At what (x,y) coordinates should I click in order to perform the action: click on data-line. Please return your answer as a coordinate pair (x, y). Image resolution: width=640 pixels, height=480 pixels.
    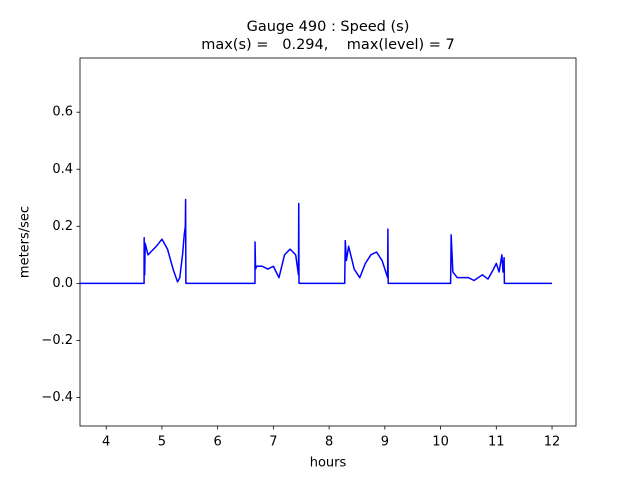
    Looking at the image, I should click on (316, 241).